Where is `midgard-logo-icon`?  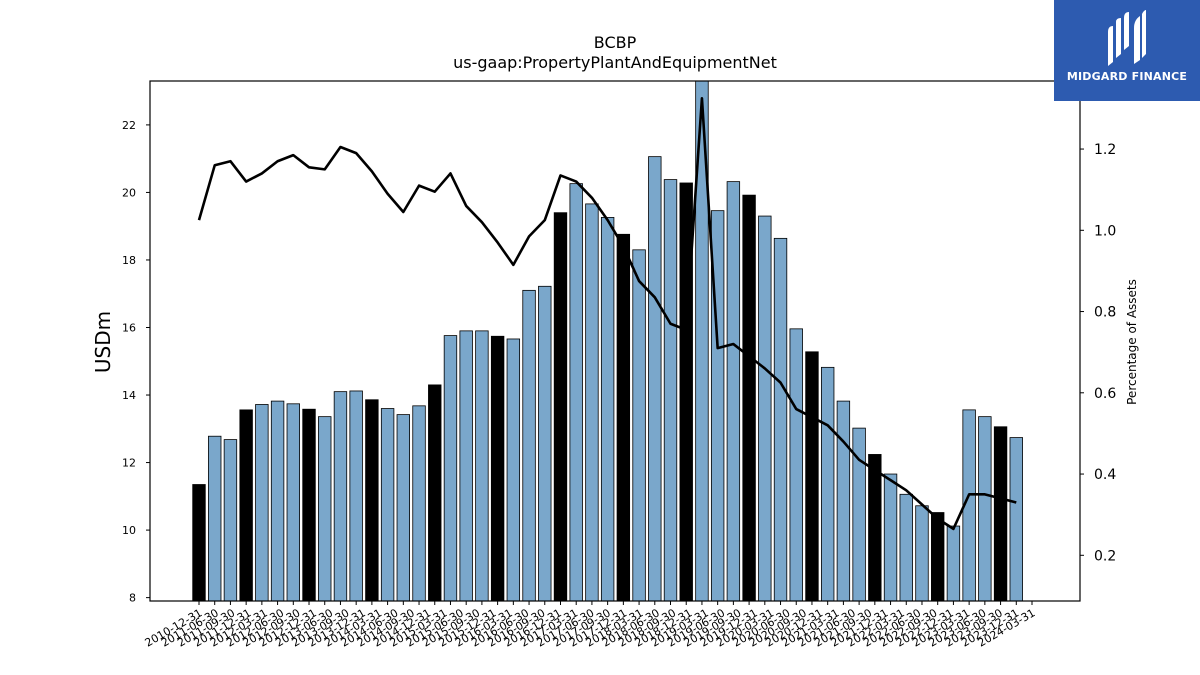 midgard-logo-icon is located at coordinates (1127, 38).